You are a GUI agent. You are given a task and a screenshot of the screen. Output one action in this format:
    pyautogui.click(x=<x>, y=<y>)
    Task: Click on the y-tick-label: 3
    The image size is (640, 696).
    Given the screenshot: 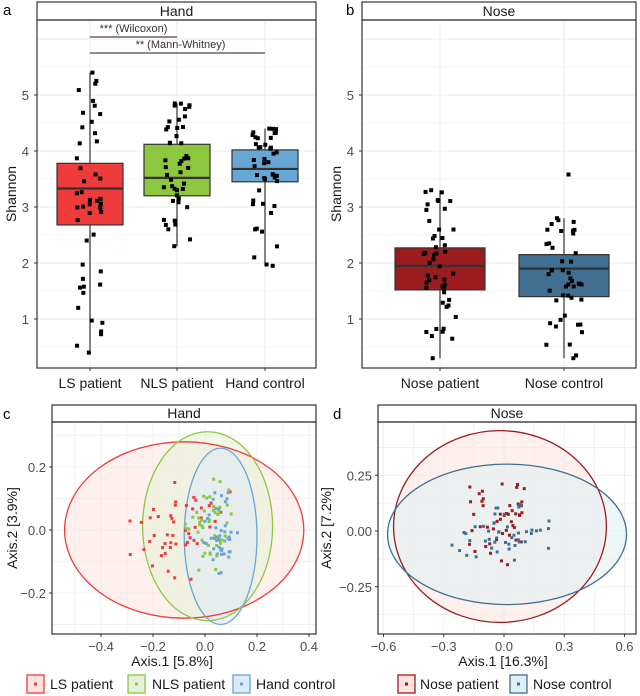 What is the action you would take?
    pyautogui.click(x=25, y=207)
    